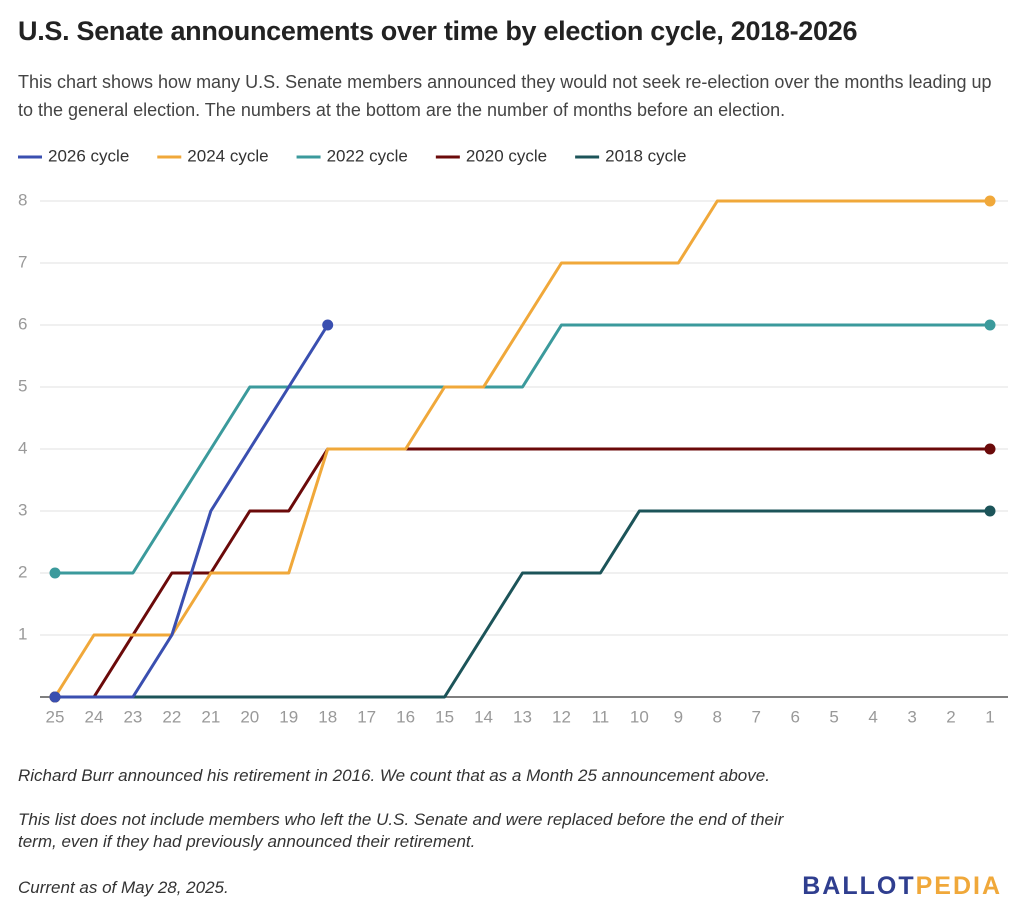  Describe the element at coordinates (88, 155) in the screenshot. I see `legend-label: 2026 cycle` at that location.